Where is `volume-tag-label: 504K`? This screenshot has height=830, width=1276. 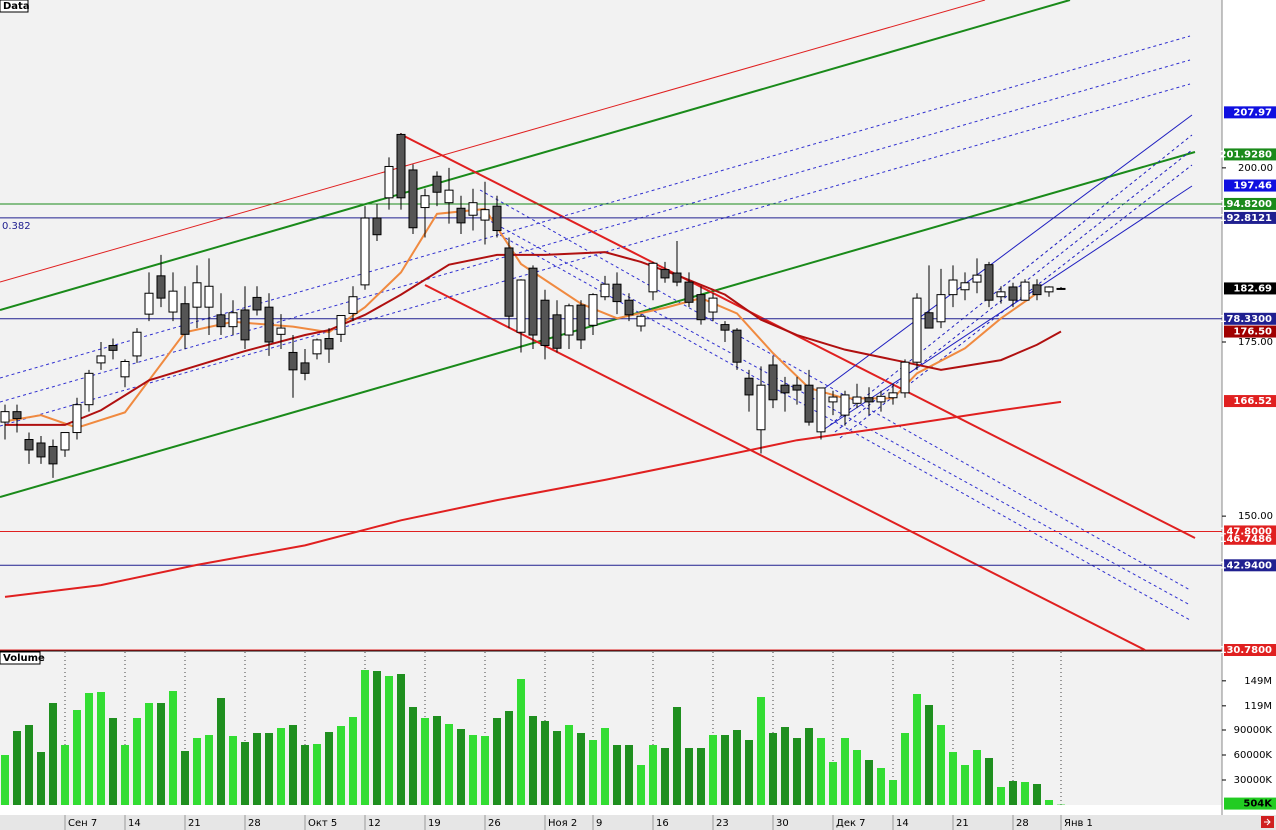
volume-tag-label: 504K is located at coordinates (1258, 804).